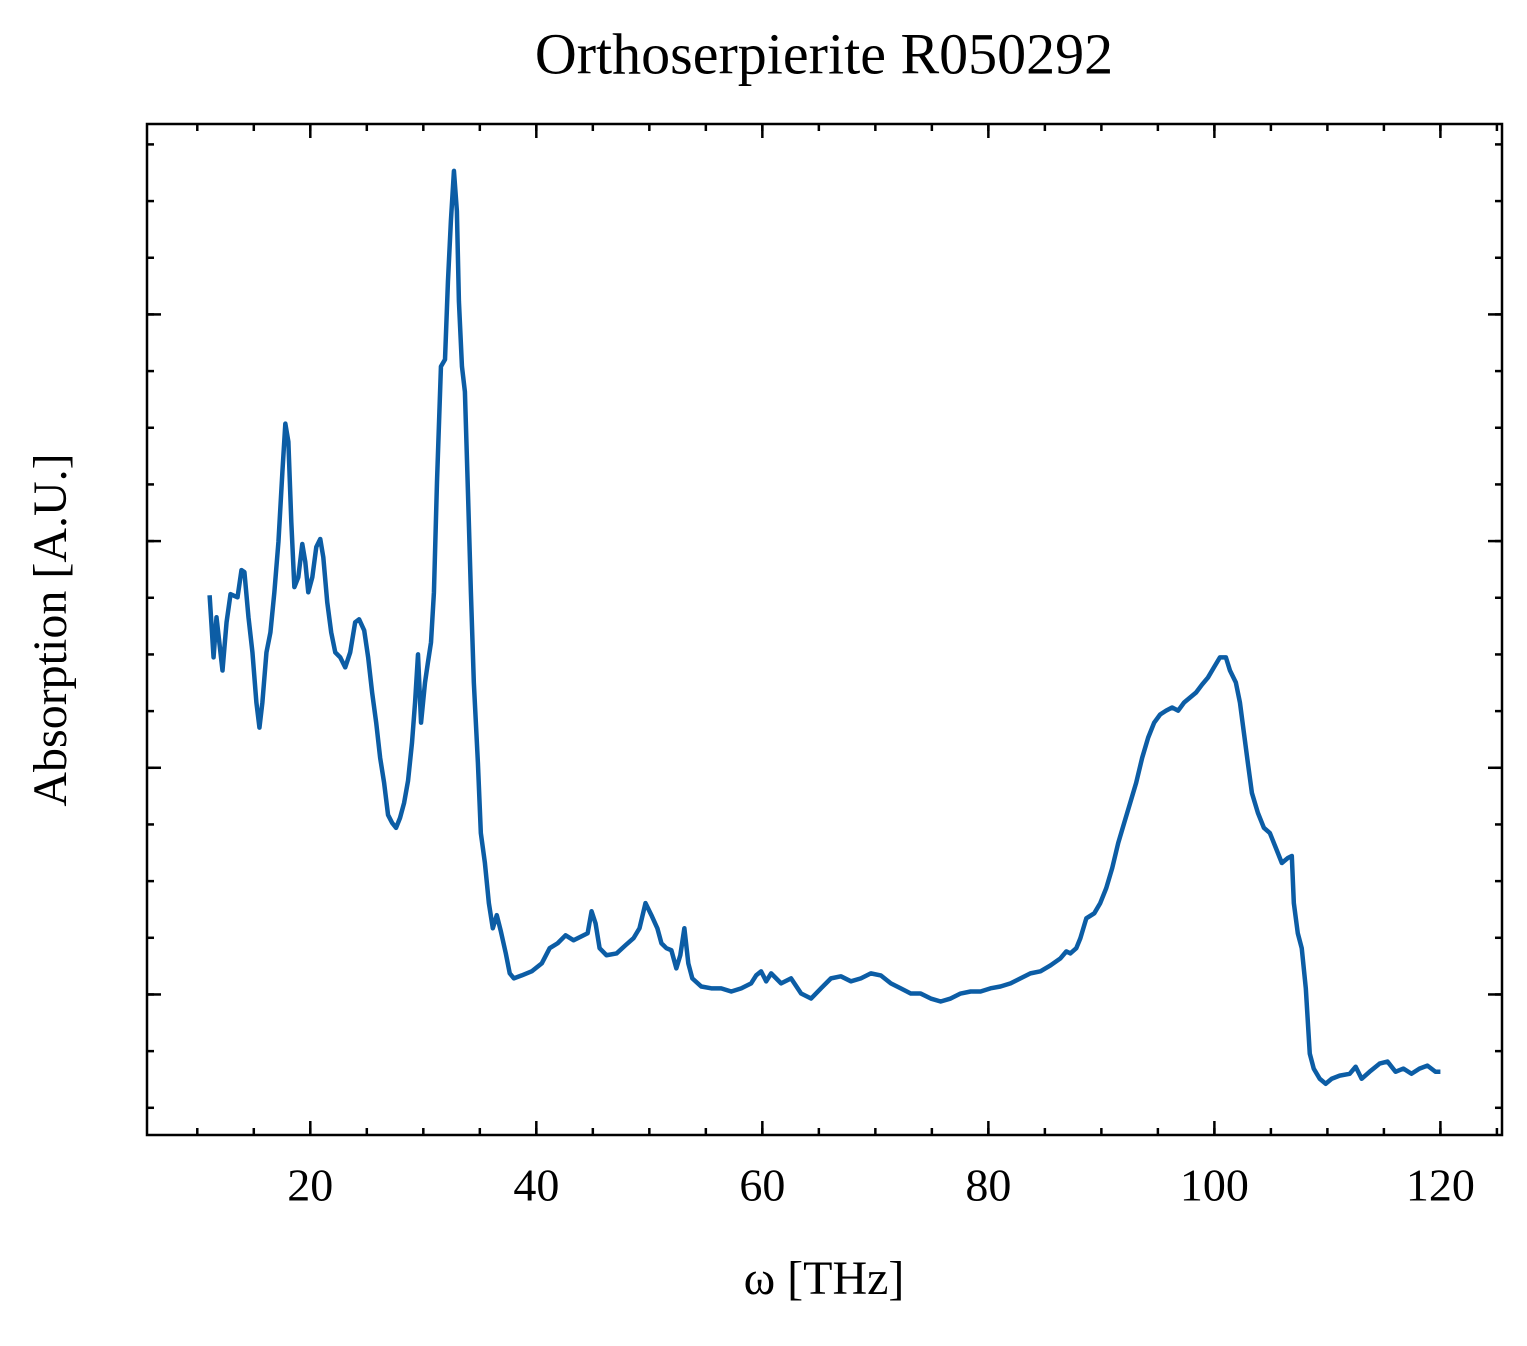 The height and width of the screenshot is (1346, 1527). Describe the element at coordinates (310, 1185) in the screenshot. I see `x-tick-label: 20` at that location.